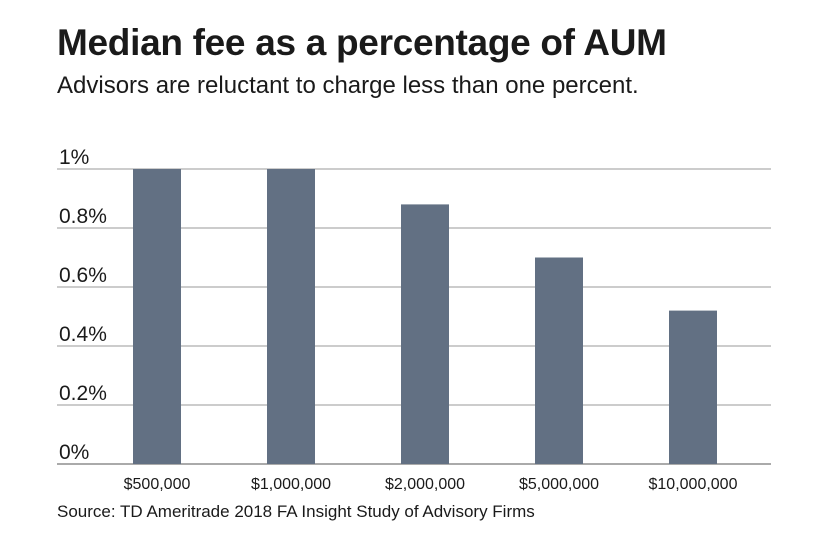 The image size is (840, 547). Describe the element at coordinates (362, 42) in the screenshot. I see `chart-title: Median fee as a percentage of AUM` at that location.